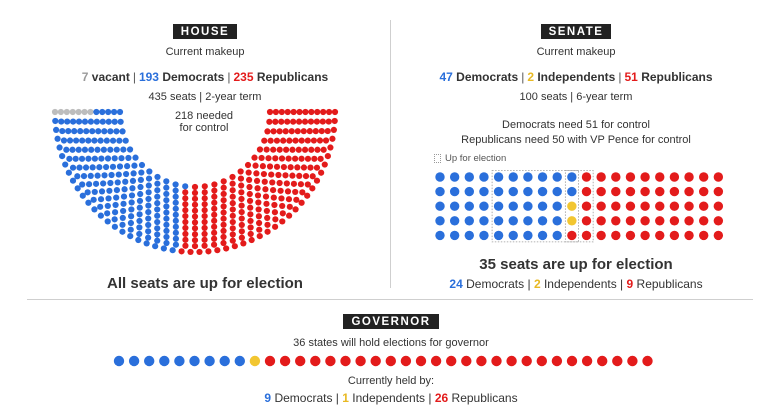  Describe the element at coordinates (85, 77) in the screenshot. I see `house-vacant-count: 7` at that location.